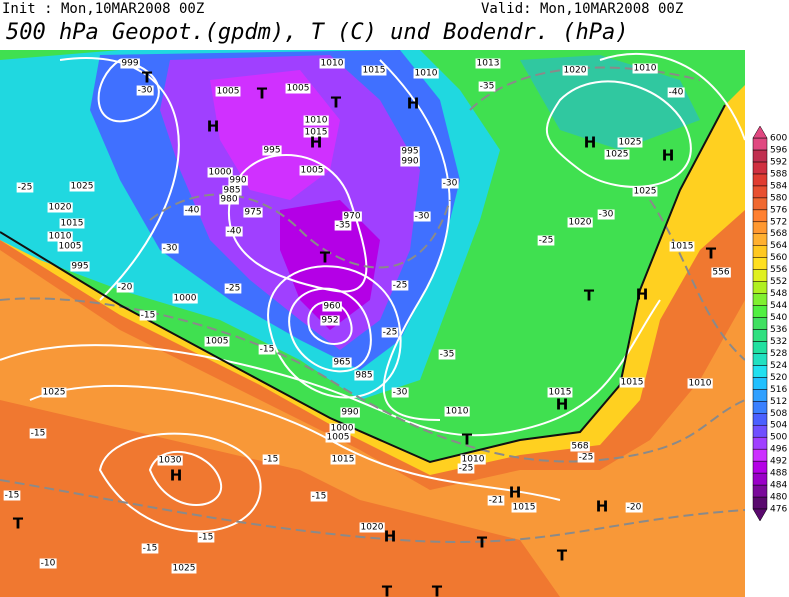  Describe the element at coordinates (220, 173) in the screenshot. I see `contour-label: 1000` at that location.